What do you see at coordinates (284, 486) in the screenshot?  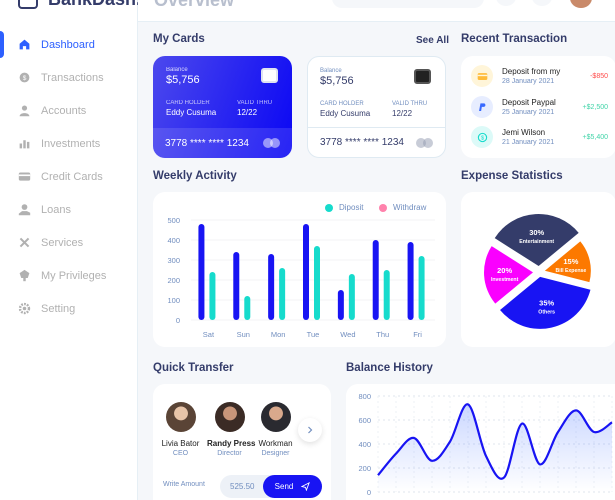 I see `send-label: Send` at bounding box center [284, 486].